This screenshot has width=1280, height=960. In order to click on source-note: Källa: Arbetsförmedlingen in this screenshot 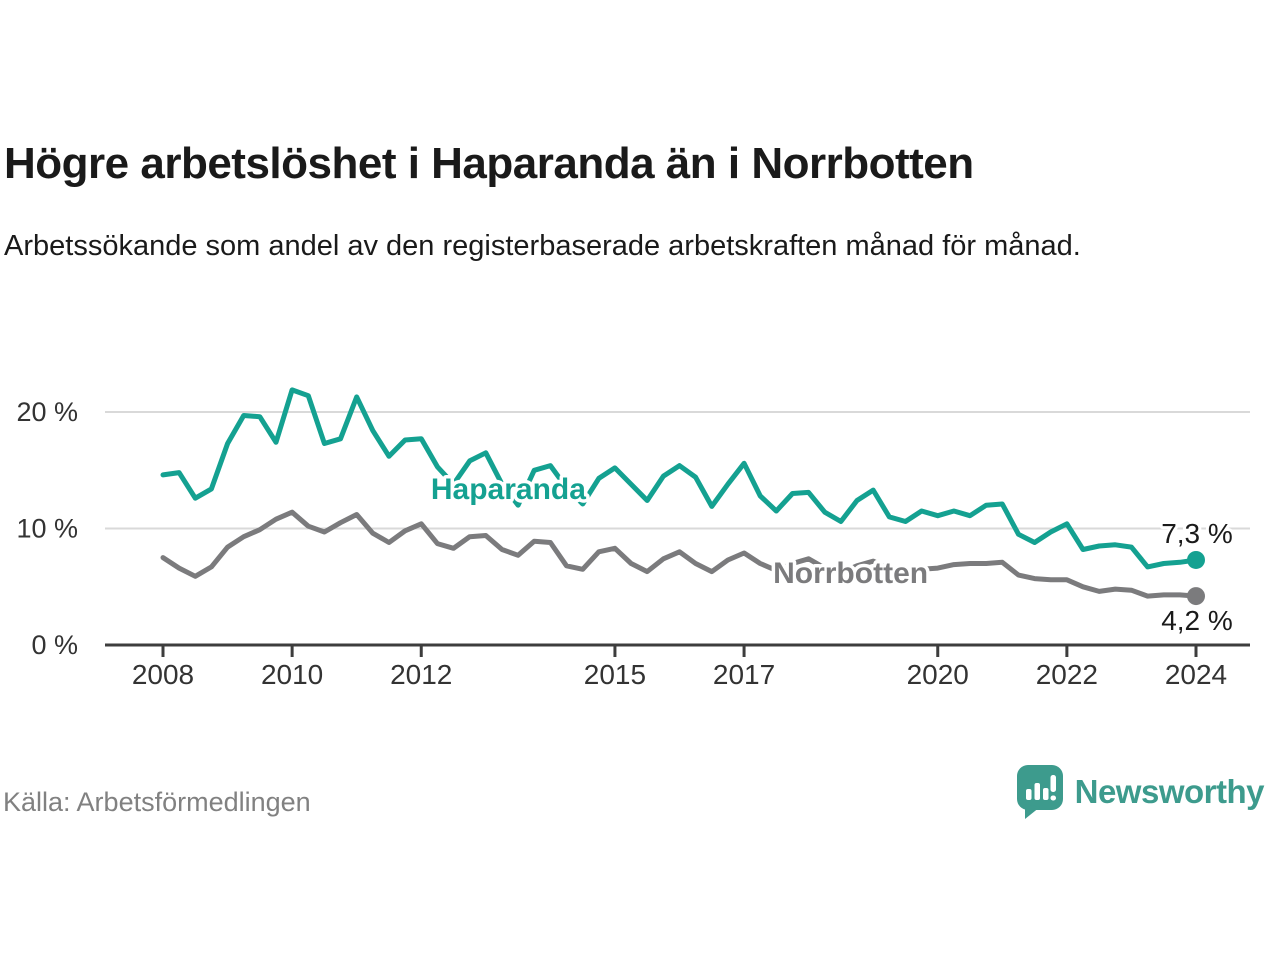, I will do `click(157, 802)`.